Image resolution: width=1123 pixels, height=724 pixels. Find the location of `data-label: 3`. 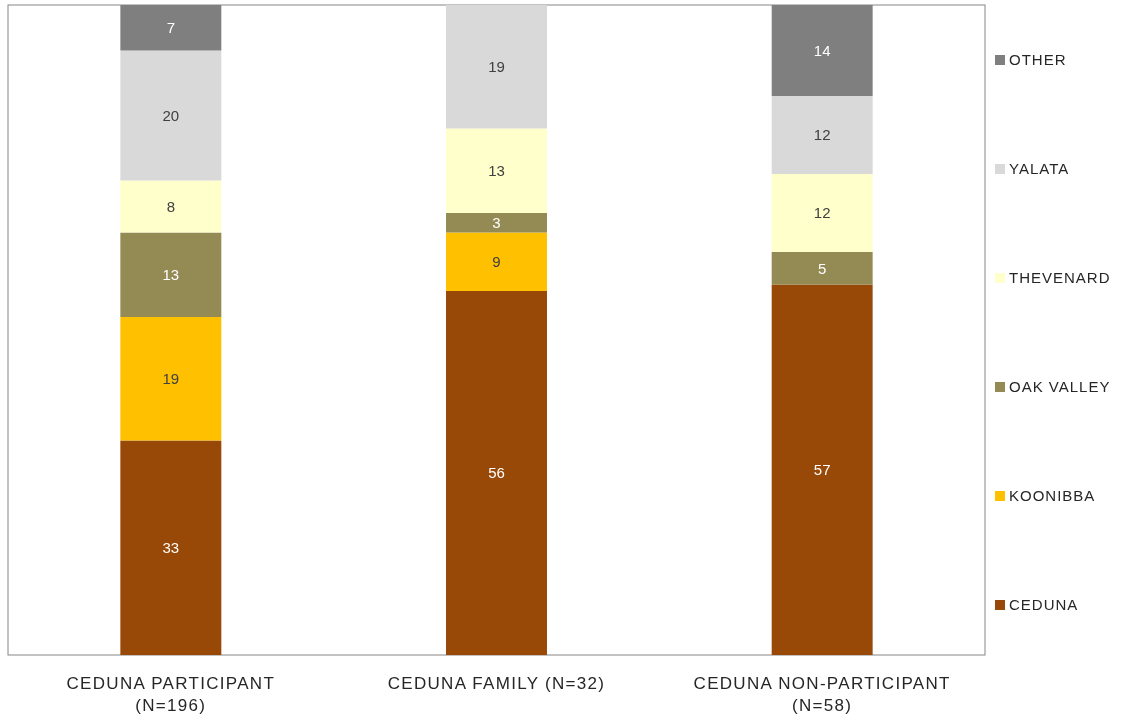

data-label: 3 is located at coordinates (496, 222).